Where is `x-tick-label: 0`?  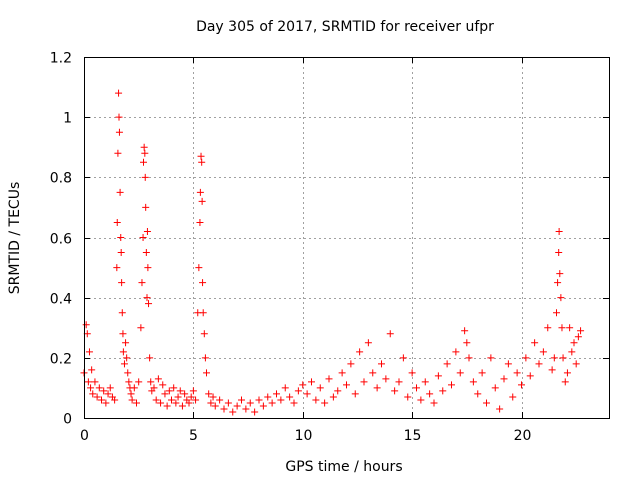
x-tick-label: 0 is located at coordinates (84, 436).